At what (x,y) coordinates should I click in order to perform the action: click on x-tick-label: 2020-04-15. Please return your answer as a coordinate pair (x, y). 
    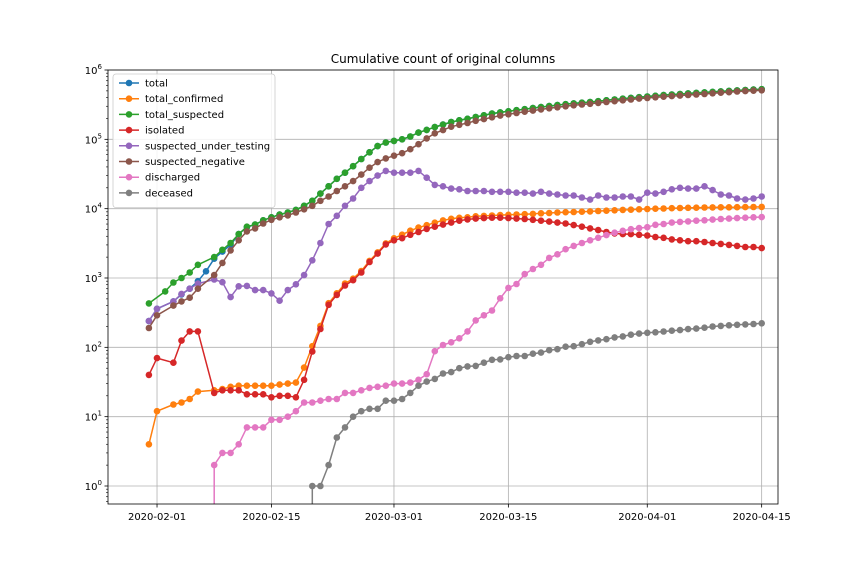
    Looking at the image, I should click on (762, 517).